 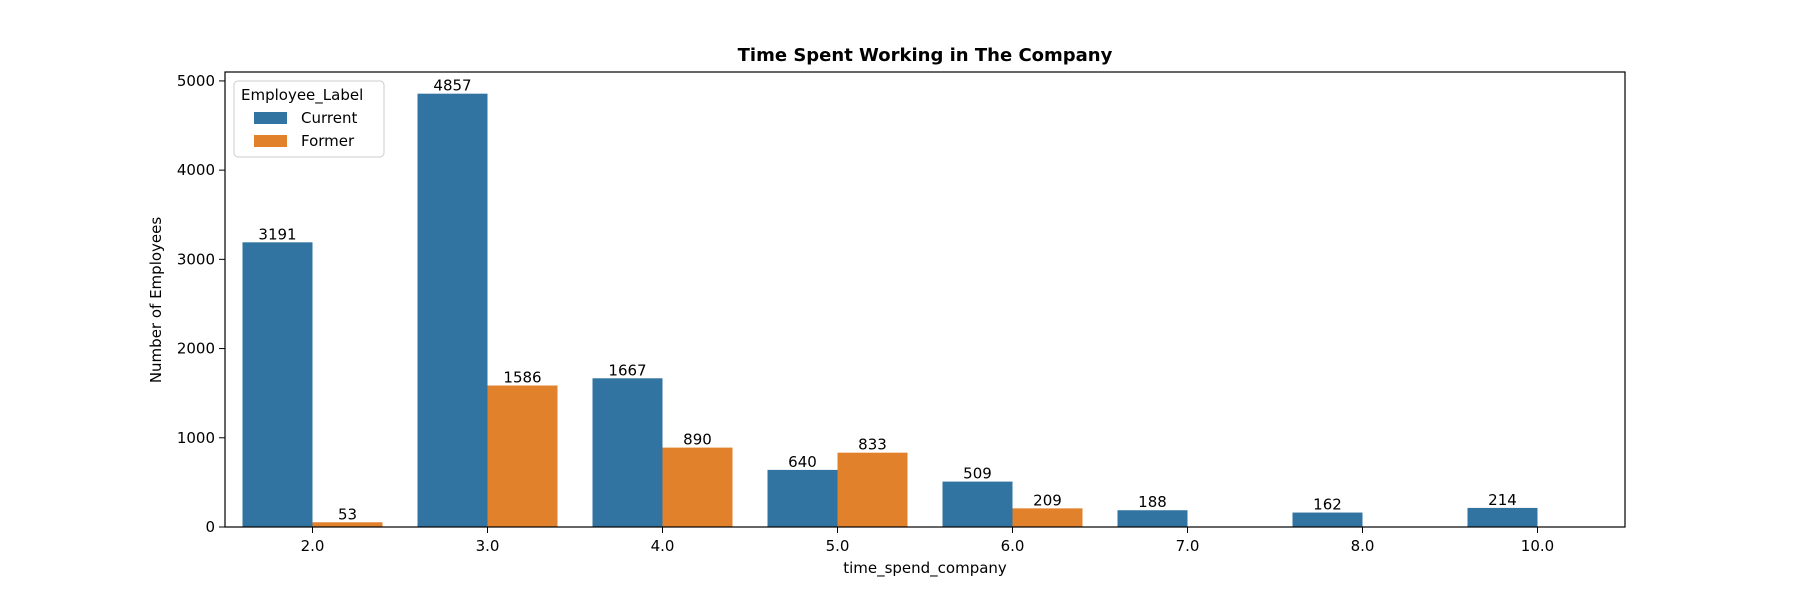 I want to click on data-label-former-6-0: 209, so click(x=1047, y=500).